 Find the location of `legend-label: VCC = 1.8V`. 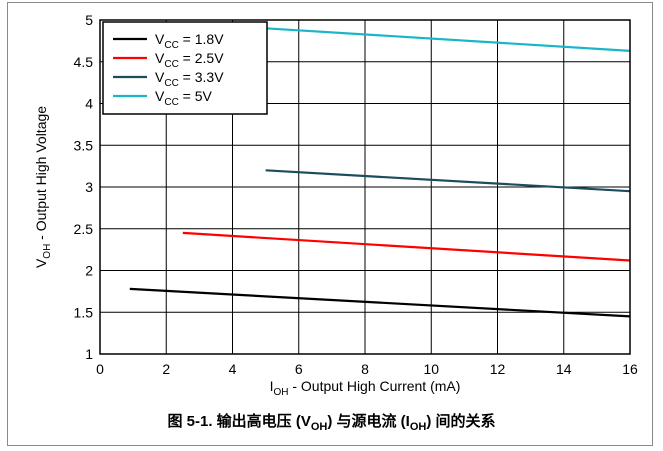

legend-label: VCC = 1.8V is located at coordinates (189, 41).